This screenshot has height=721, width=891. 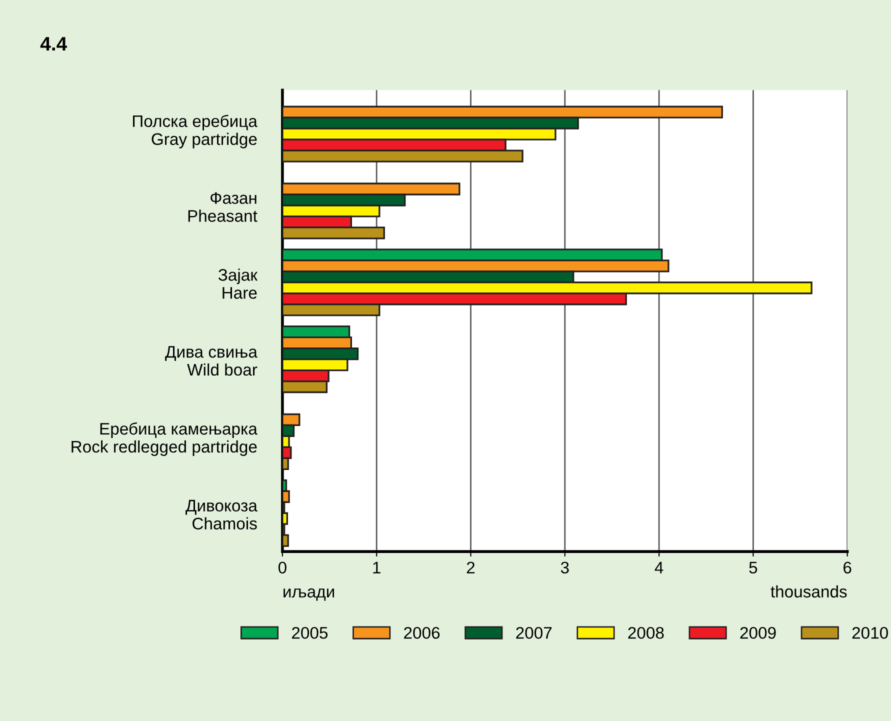 I want to click on y-tick-label: Зајак Hare, so click(x=238, y=283).